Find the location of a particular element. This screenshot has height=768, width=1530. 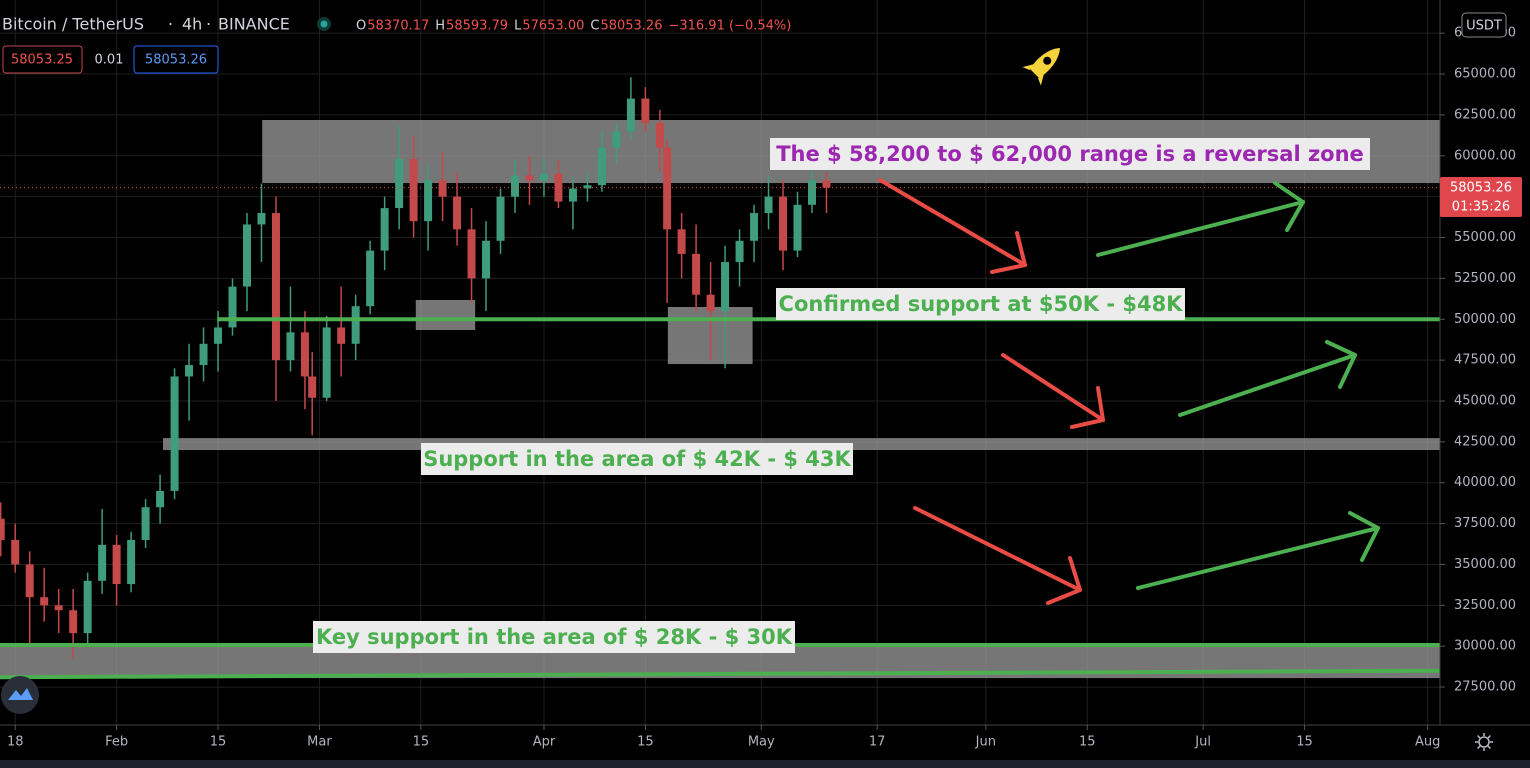

ohlc-value: 57653.00 is located at coordinates (553, 26).